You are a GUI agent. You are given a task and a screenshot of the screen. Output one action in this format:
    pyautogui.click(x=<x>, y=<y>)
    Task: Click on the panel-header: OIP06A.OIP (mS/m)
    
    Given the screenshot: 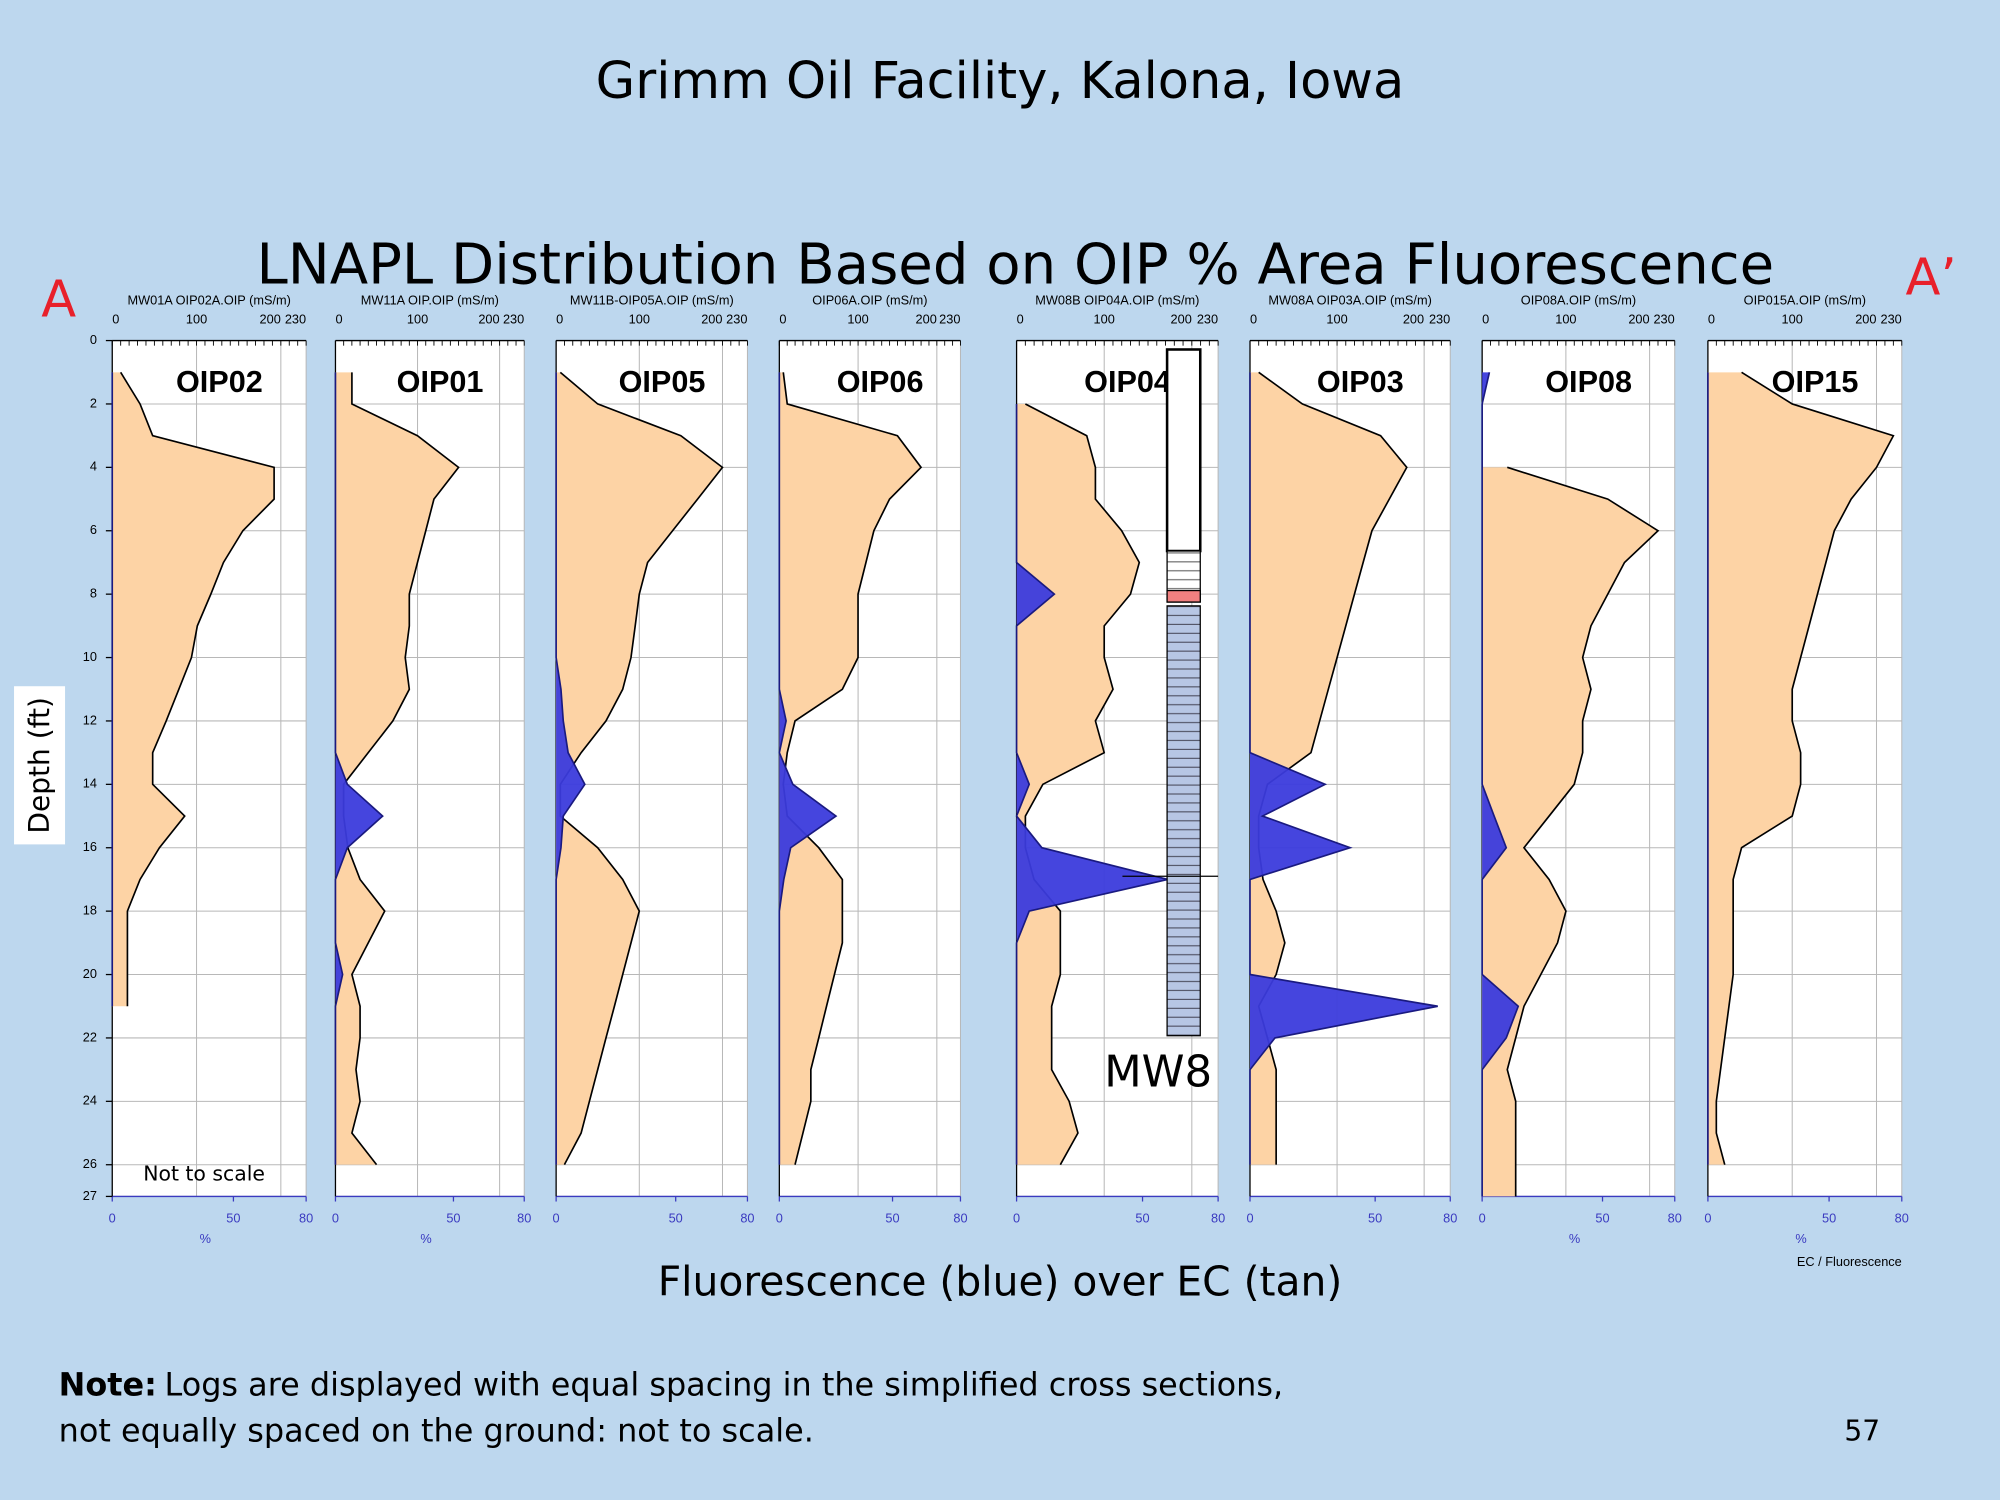 What is the action you would take?
    pyautogui.click(x=869, y=299)
    